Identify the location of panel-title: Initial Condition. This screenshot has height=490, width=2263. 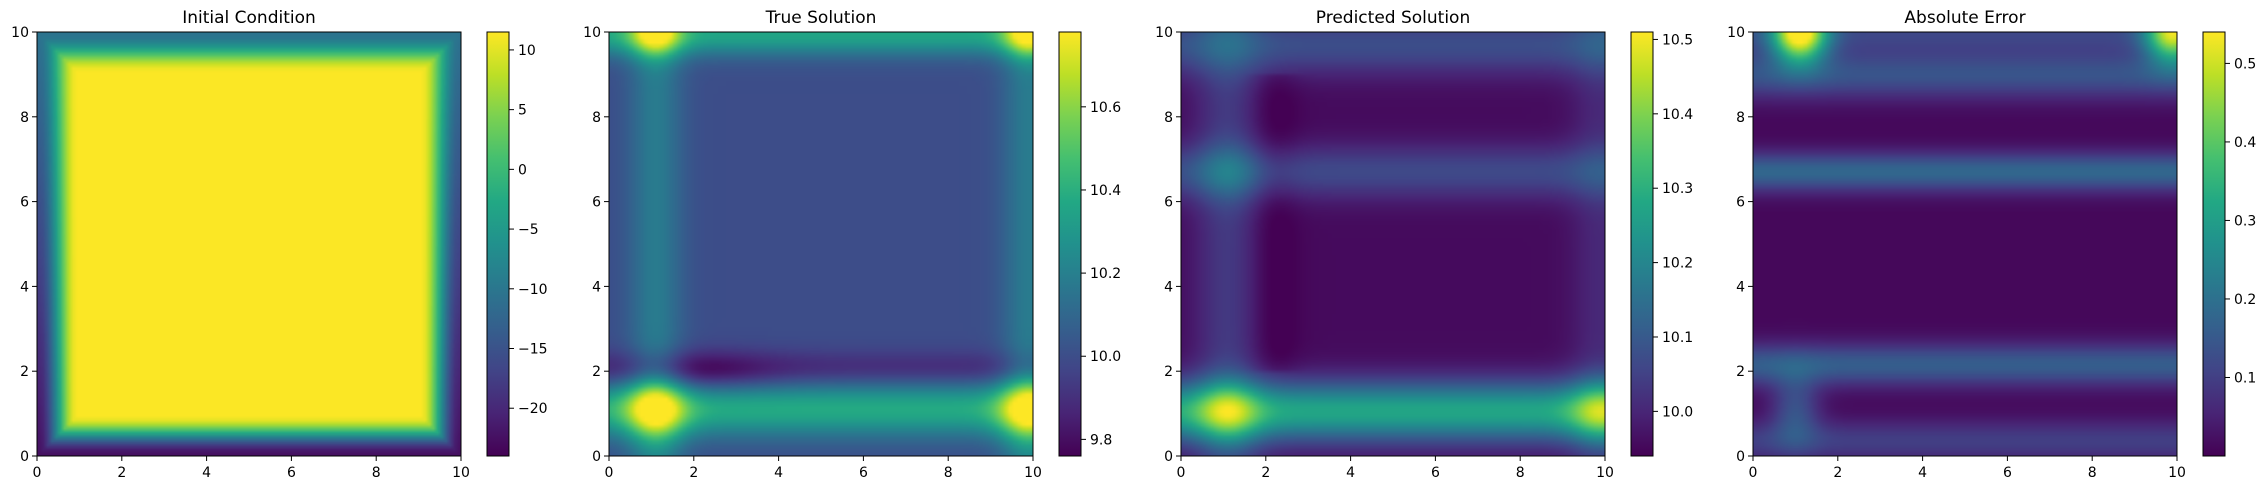
(249, 18).